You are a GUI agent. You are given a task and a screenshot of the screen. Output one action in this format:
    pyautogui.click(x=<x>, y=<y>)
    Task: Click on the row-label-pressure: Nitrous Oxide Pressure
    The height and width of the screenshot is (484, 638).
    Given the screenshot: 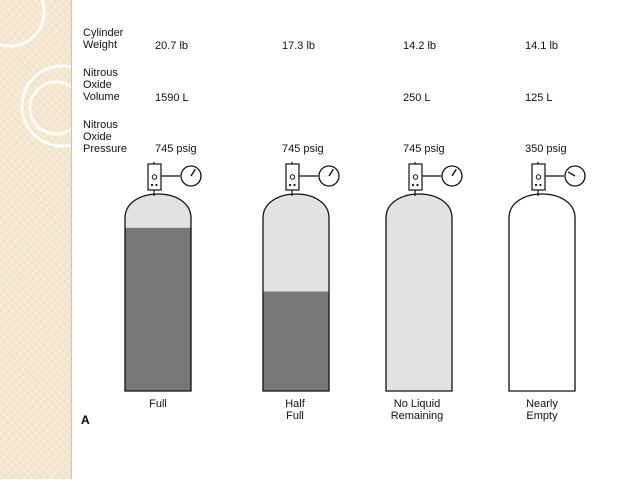 What is the action you would take?
    pyautogui.click(x=105, y=137)
    